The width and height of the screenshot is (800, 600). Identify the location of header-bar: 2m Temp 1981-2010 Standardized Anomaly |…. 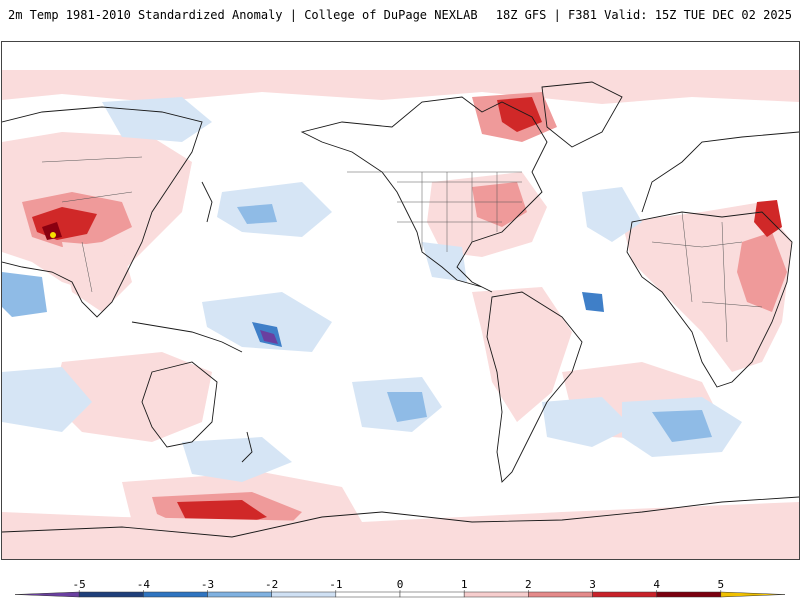
(400, 15).